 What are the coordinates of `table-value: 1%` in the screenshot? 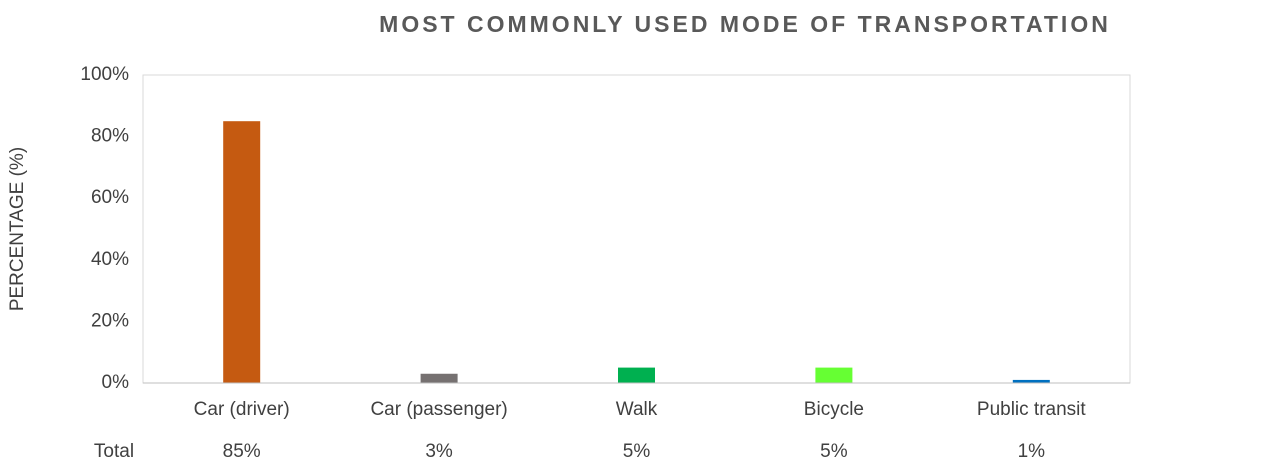 It's located at (1032, 451).